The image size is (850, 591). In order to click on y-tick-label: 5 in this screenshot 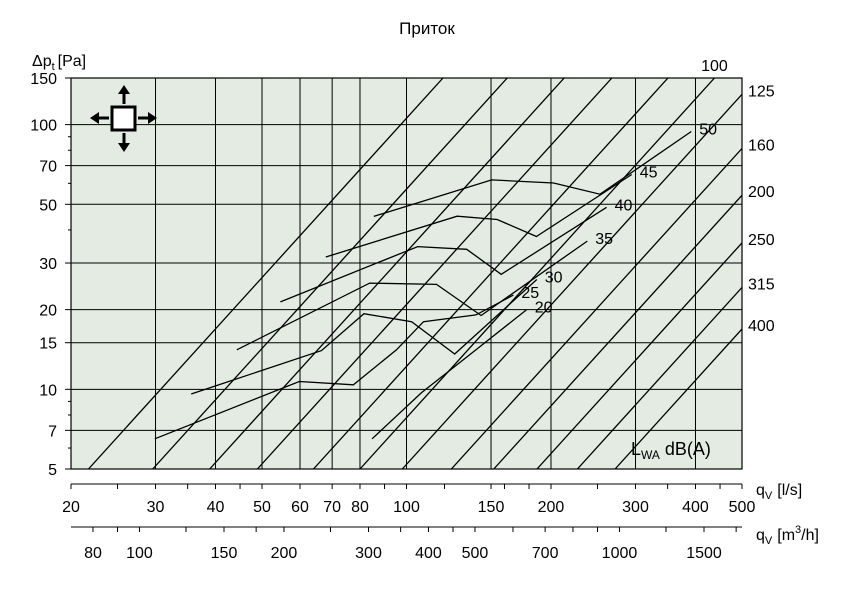, I will do `click(52, 470)`.